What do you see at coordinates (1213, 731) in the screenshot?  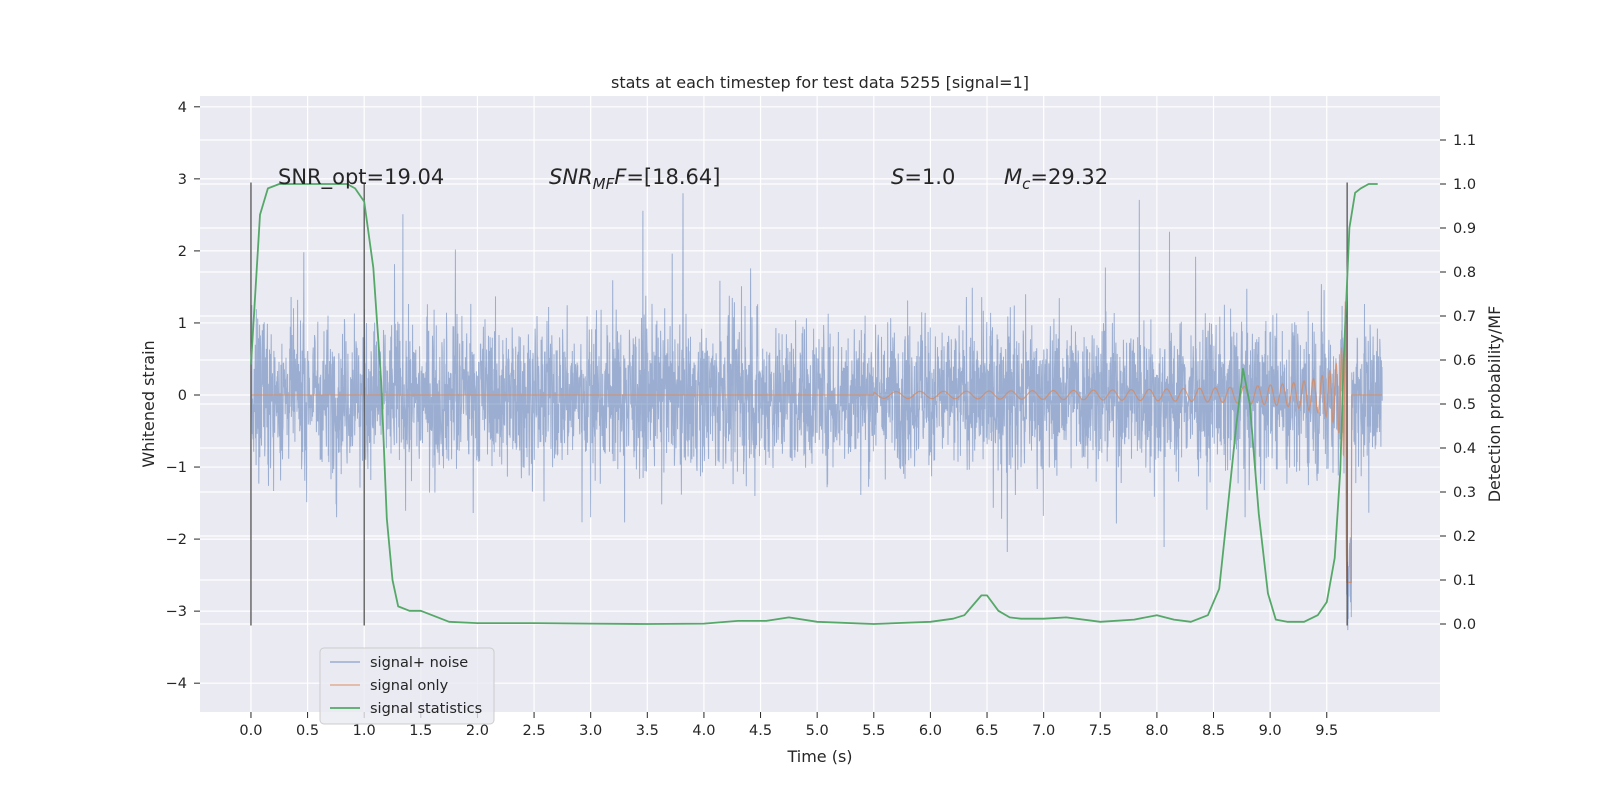 I see `x-tick-label: 8.5` at bounding box center [1213, 731].